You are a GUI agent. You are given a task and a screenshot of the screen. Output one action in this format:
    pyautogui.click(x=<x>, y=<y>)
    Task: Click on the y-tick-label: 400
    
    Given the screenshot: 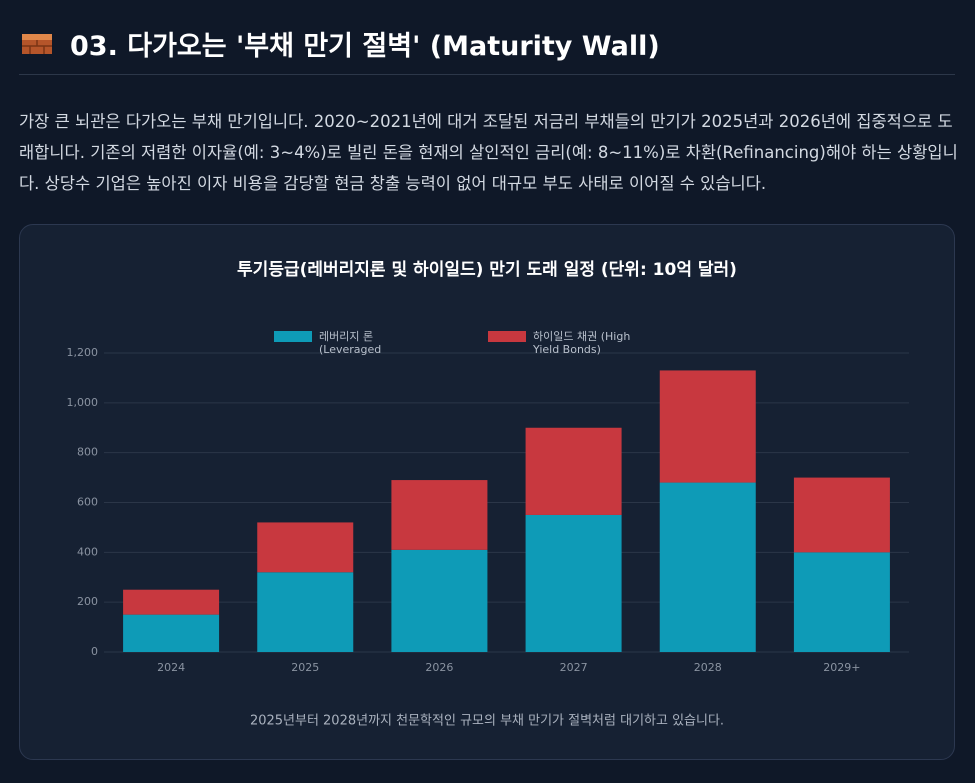 What is the action you would take?
    pyautogui.click(x=87, y=551)
    